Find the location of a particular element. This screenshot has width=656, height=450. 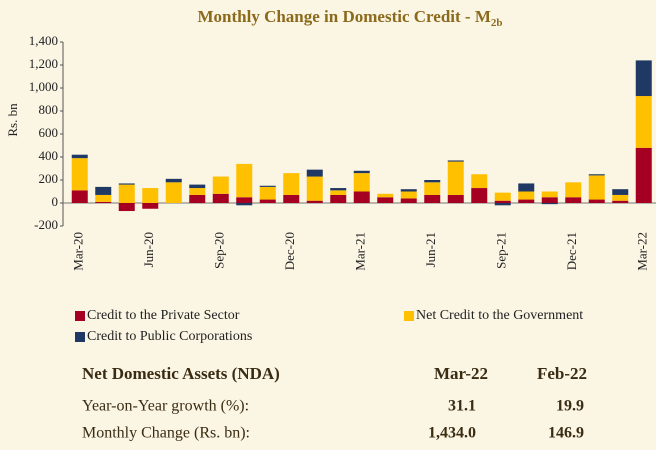

table-cell: Monthly Change (Rs. bn): is located at coordinates (166, 433).